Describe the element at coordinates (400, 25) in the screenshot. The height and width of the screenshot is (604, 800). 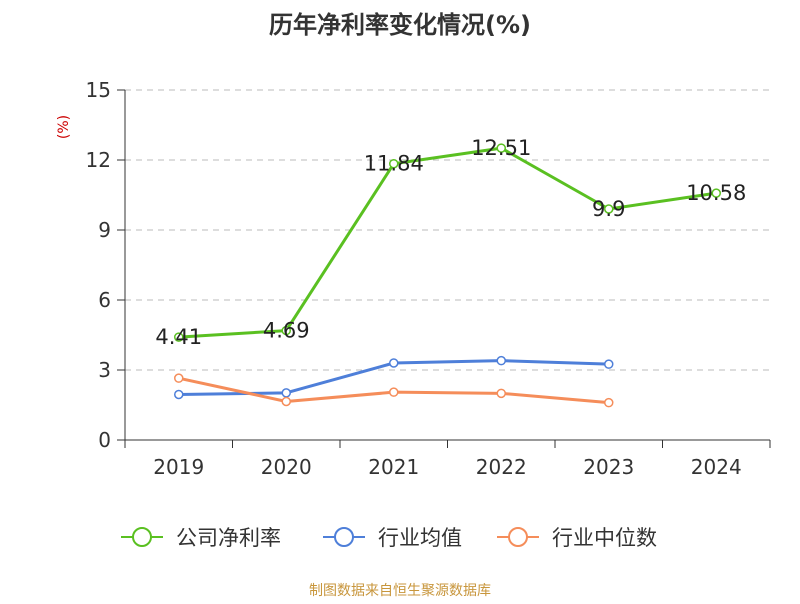
I see `chart-title: 历年净利率变化情况(%)` at that location.